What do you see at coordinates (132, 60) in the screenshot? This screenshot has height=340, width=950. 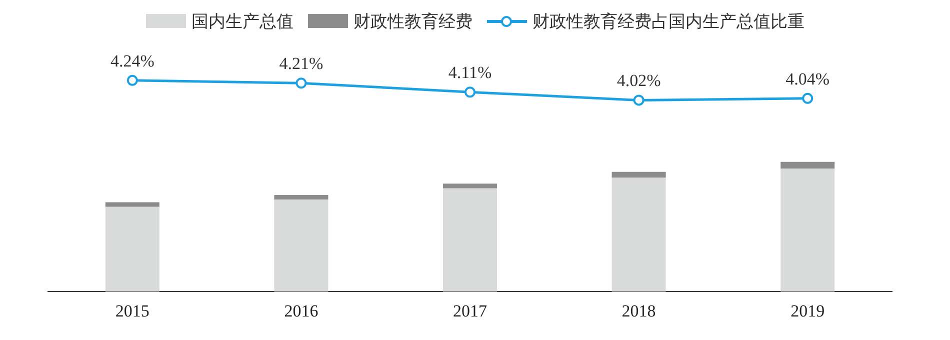 I see `data-label: 4.24%` at bounding box center [132, 60].